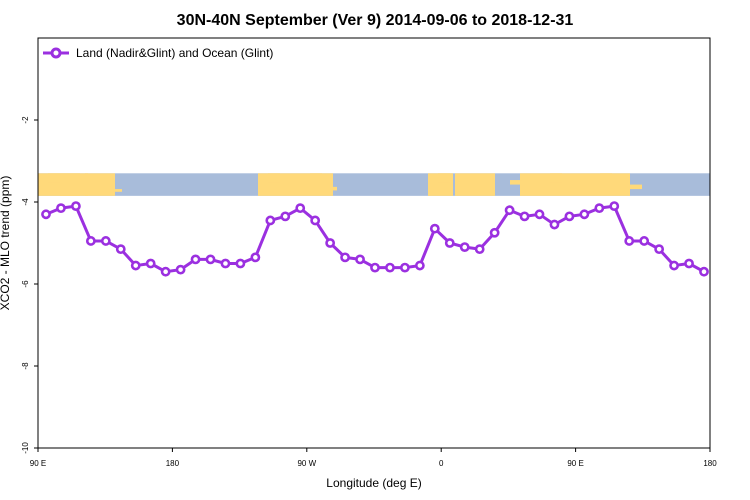 This screenshot has width=750, height=500. What do you see at coordinates (174, 53) in the screenshot?
I see `legend-label: Land (Nadir&Glint) and Ocean (Glint)` at bounding box center [174, 53].